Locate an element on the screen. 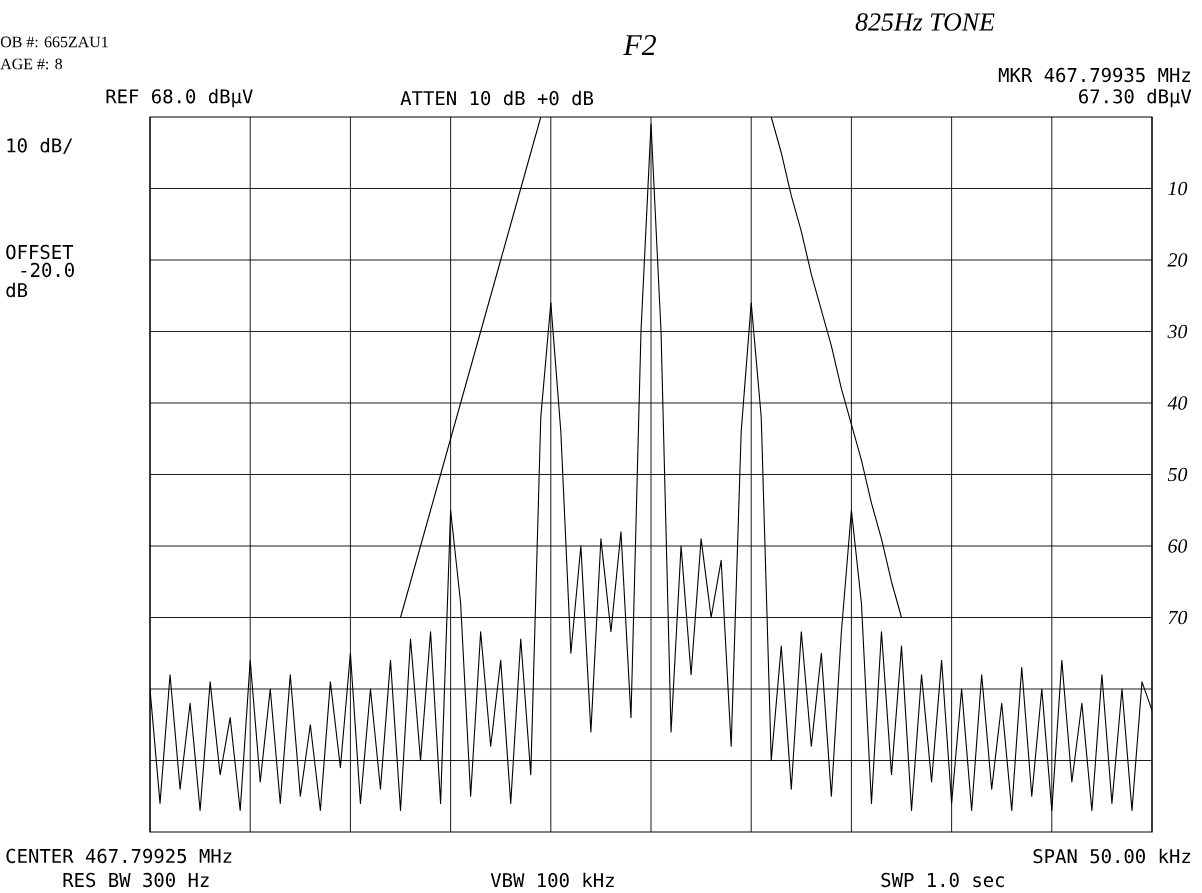 The height and width of the screenshot is (893, 1202). text: SWP 1.0 sec is located at coordinates (942, 880).